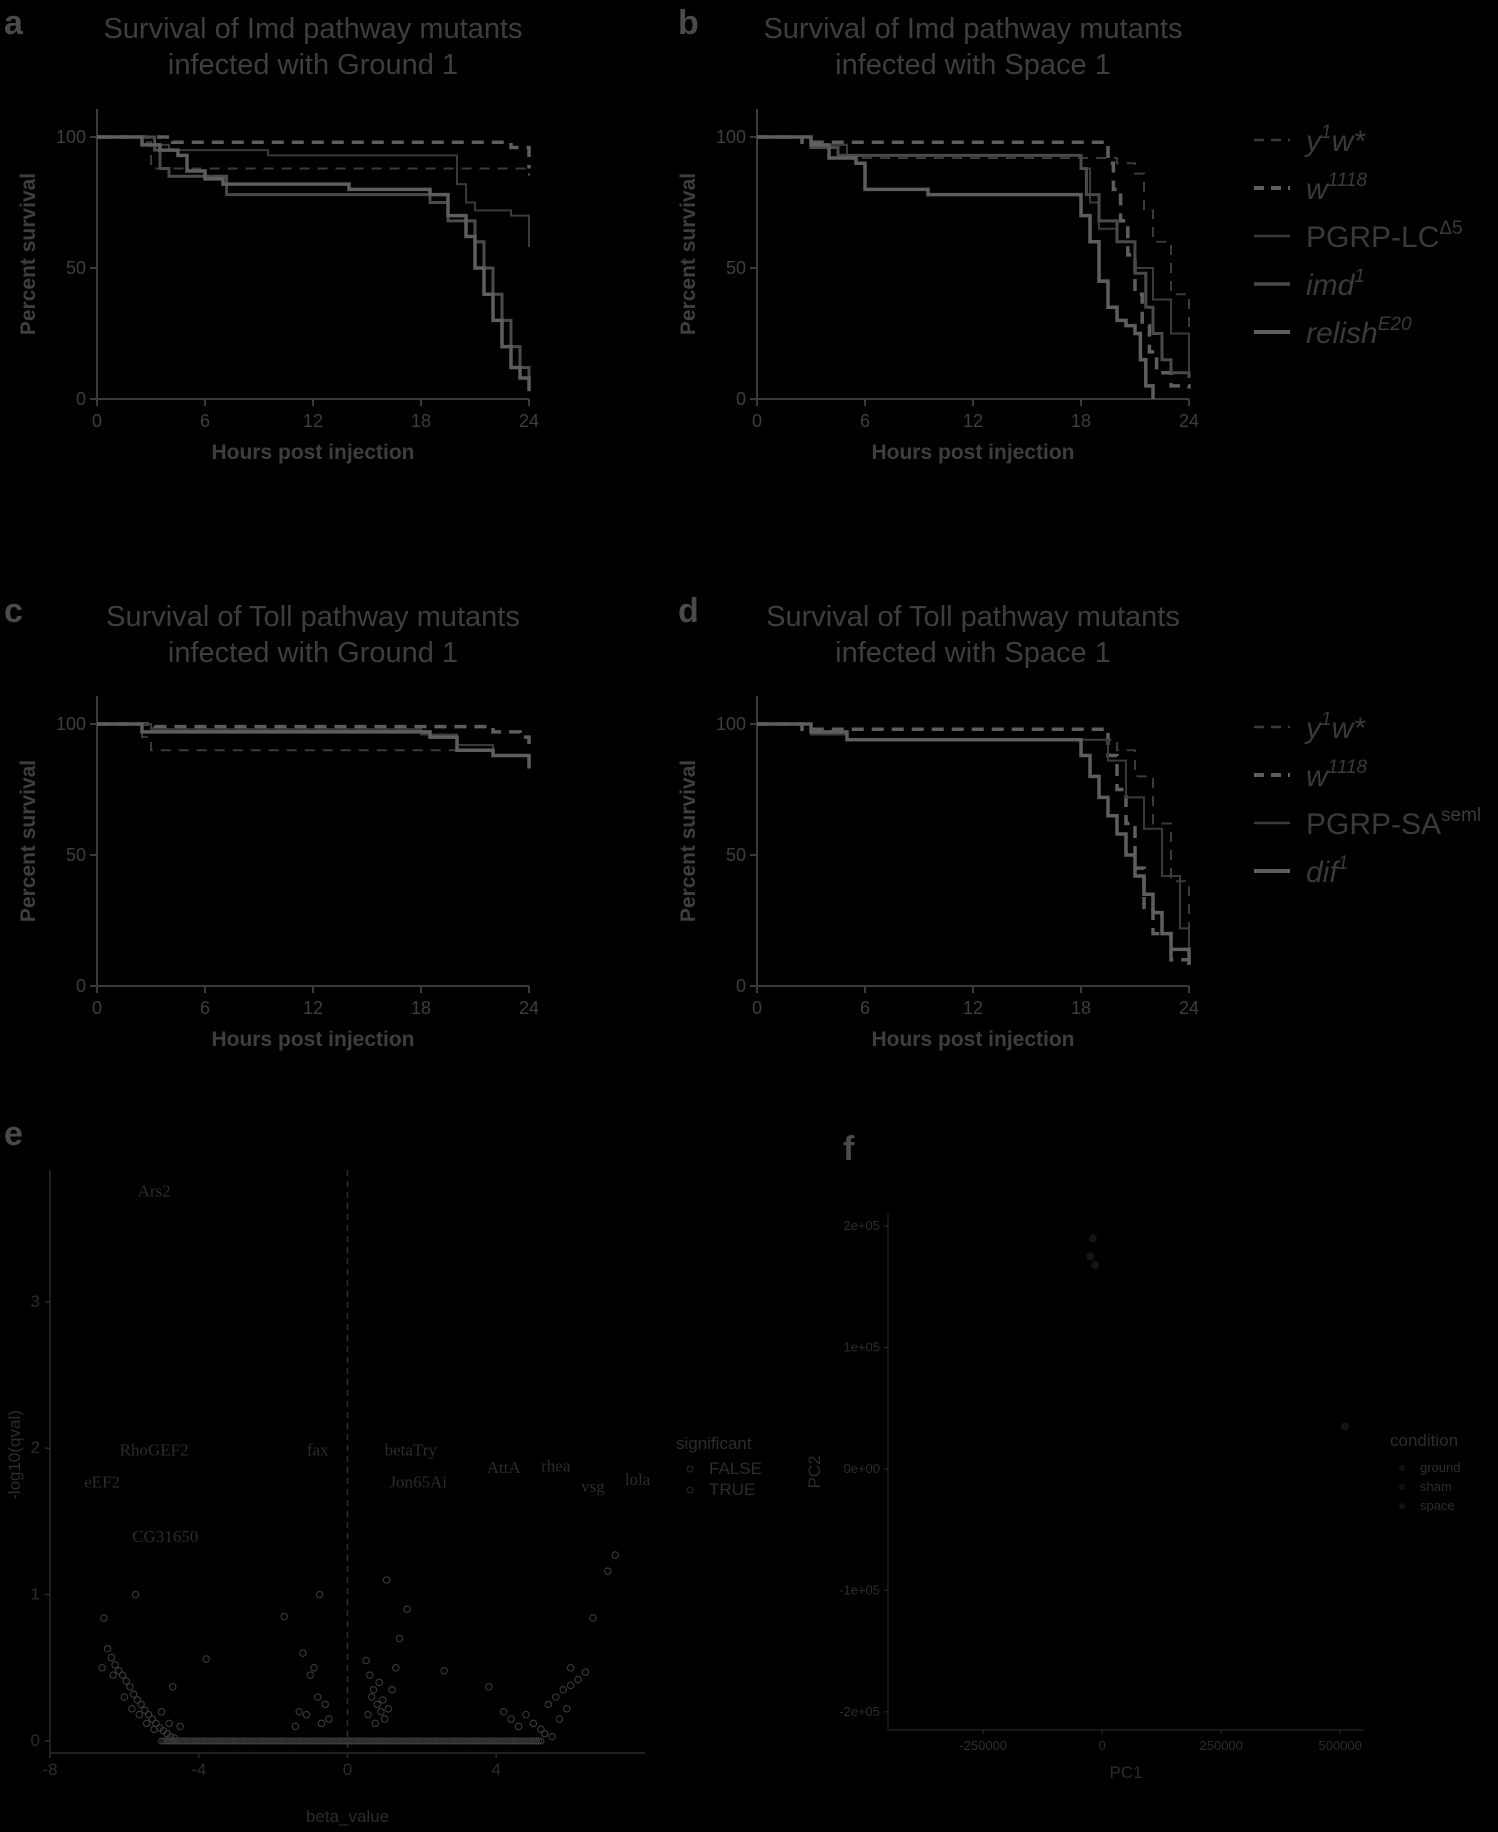 This screenshot has width=1498, height=1832. Describe the element at coordinates (14, 23) in the screenshot. I see `panel-letter-a: a` at that location.